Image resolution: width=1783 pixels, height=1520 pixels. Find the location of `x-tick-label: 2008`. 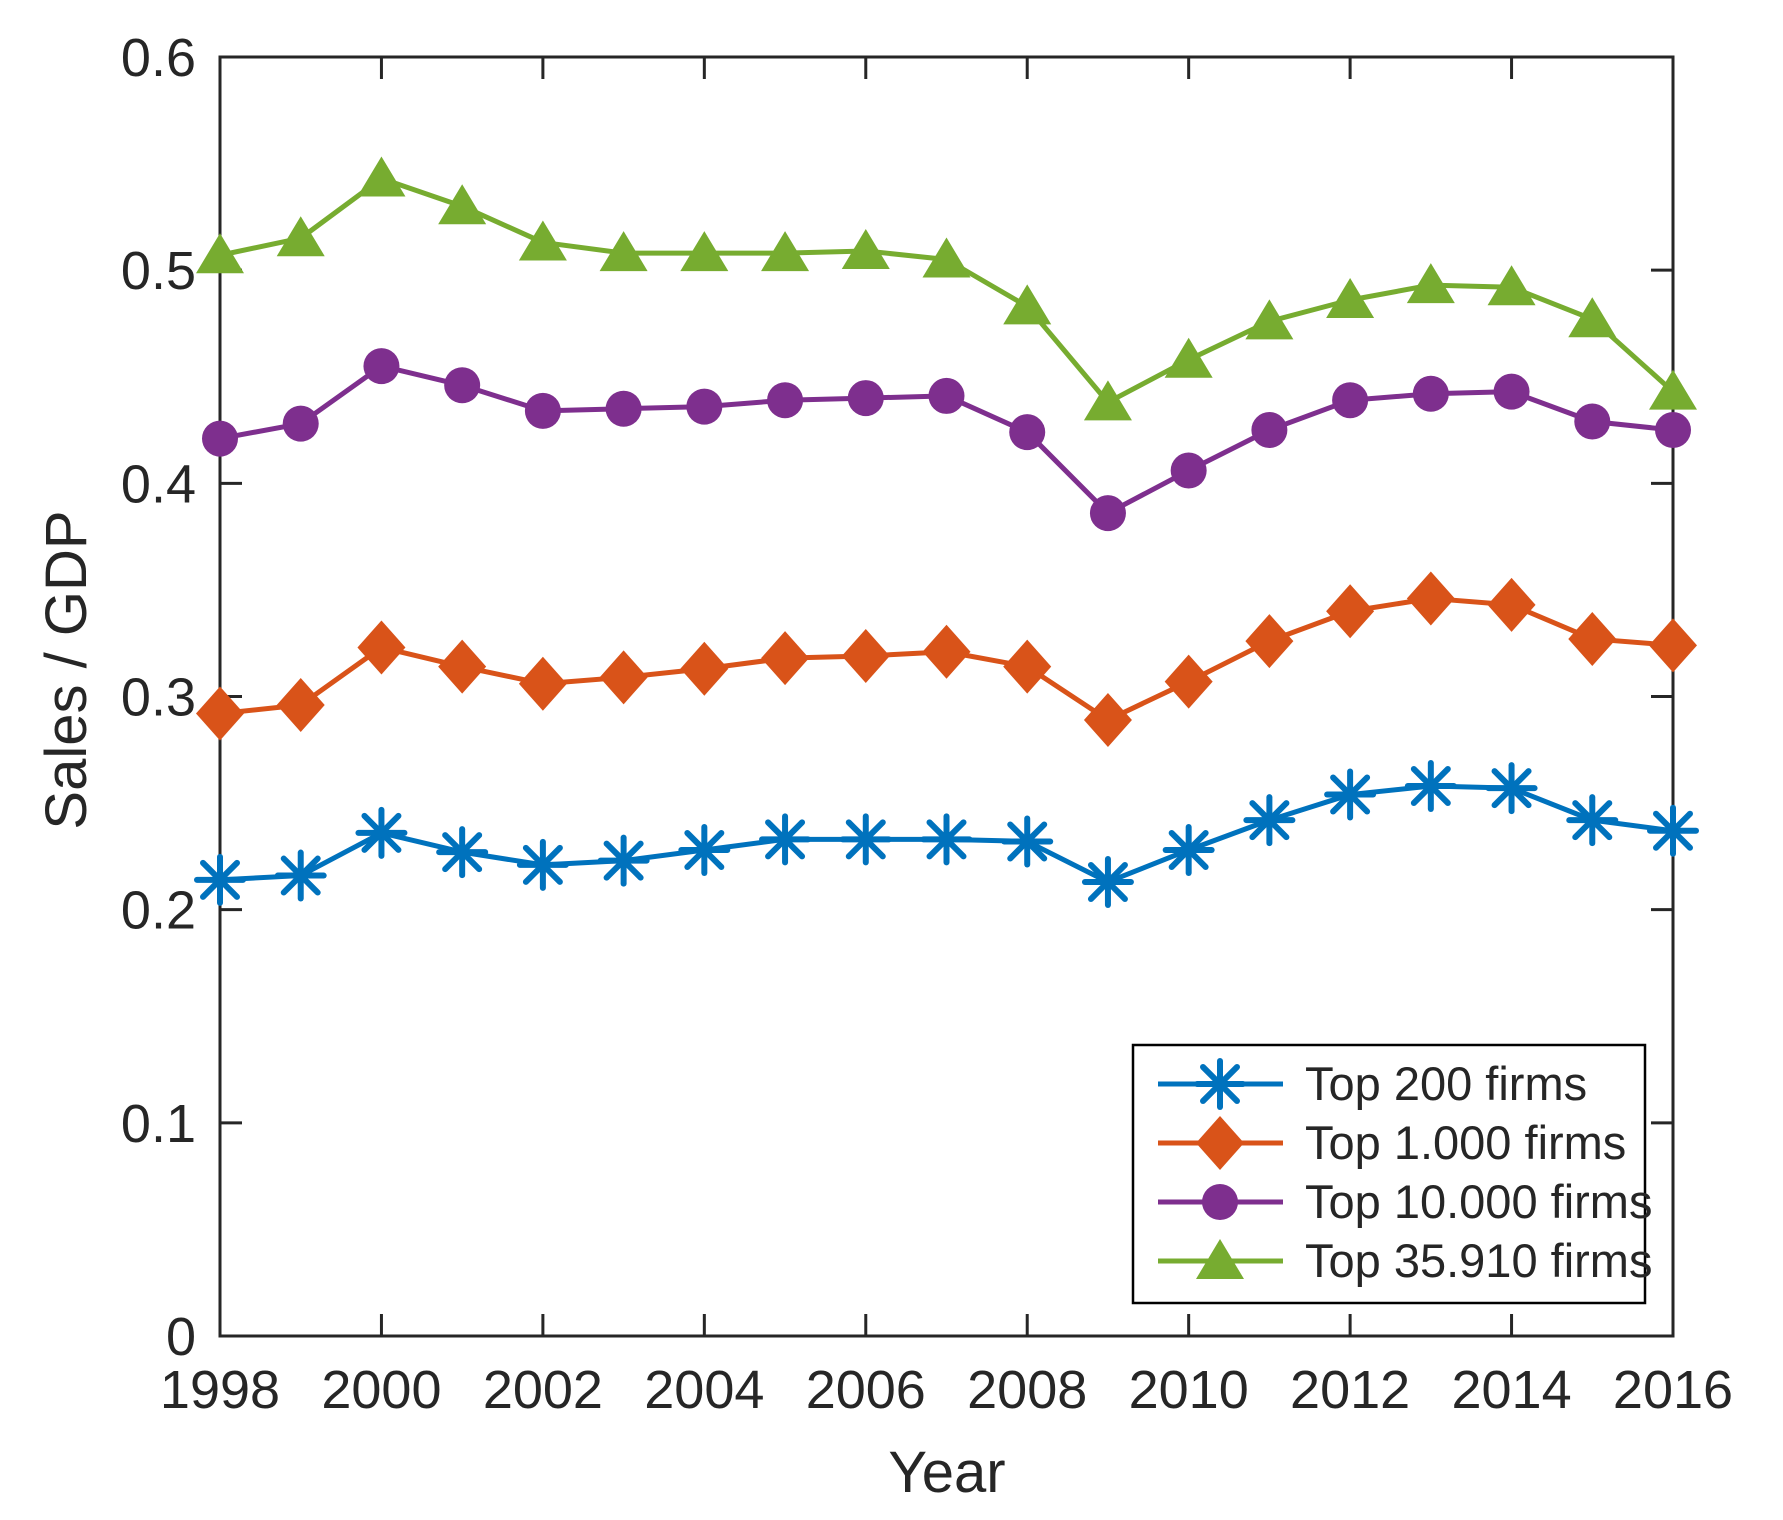

x-tick-label: 2008 is located at coordinates (1027, 1390).